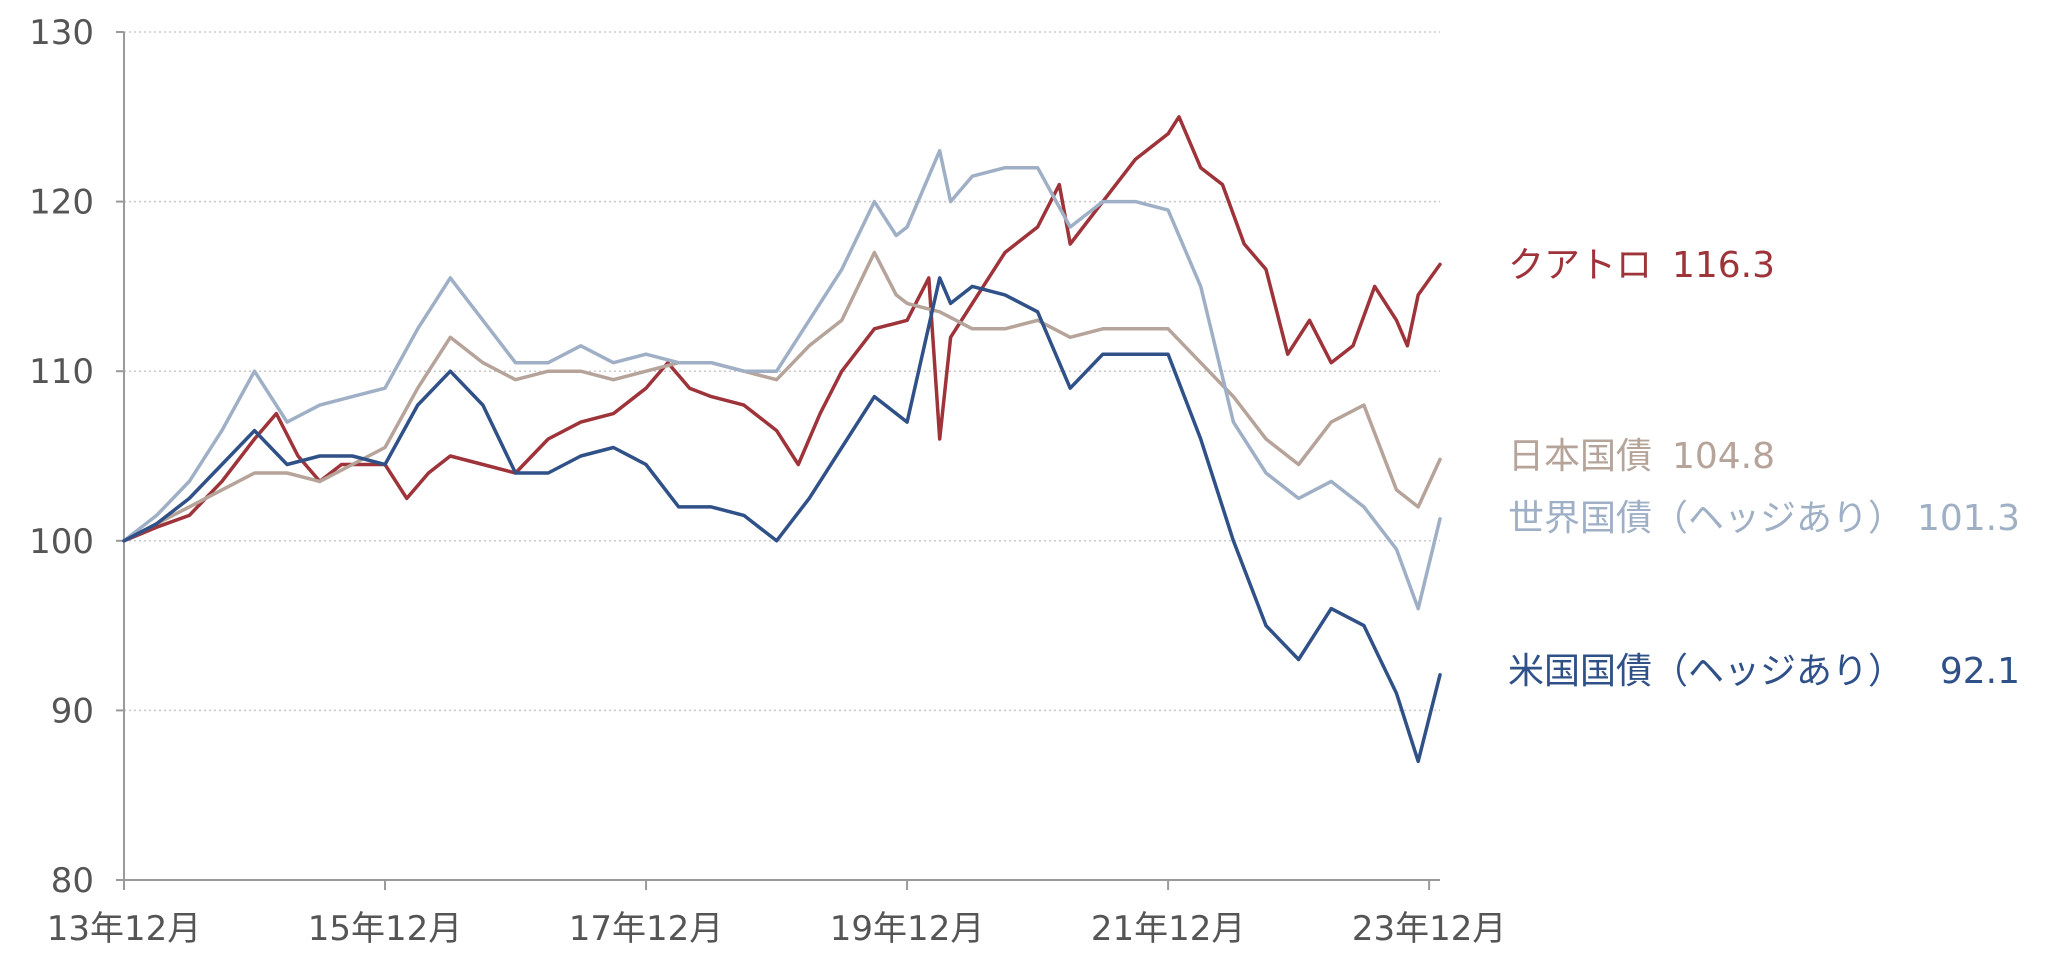  Describe the element at coordinates (72, 711) in the screenshot. I see `y-tick-label: 90` at that location.